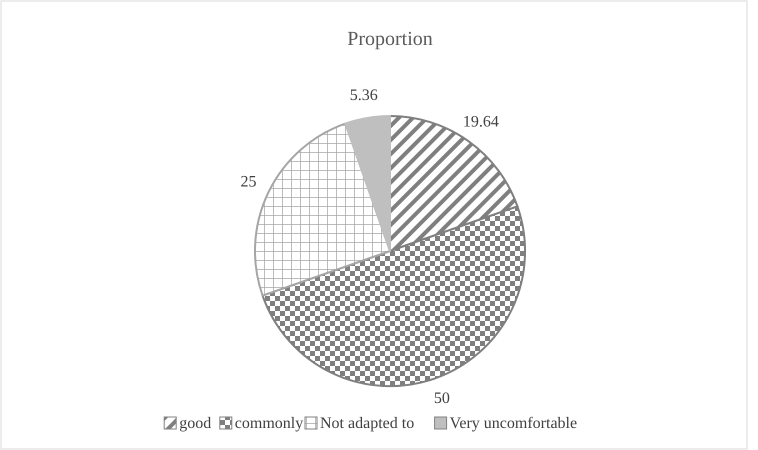  What do you see at coordinates (364, 95) in the screenshot?
I see `data-label: 5.36` at bounding box center [364, 95].